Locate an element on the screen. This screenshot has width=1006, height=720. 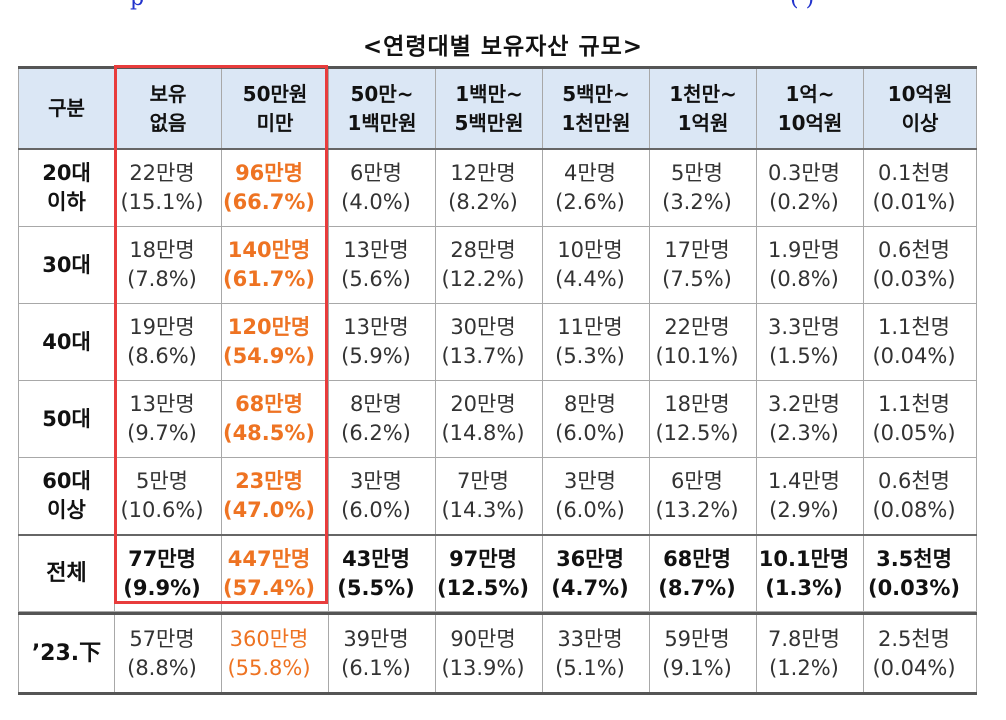
table-cell: 8만명 (6.0%) is located at coordinates (596, 419).